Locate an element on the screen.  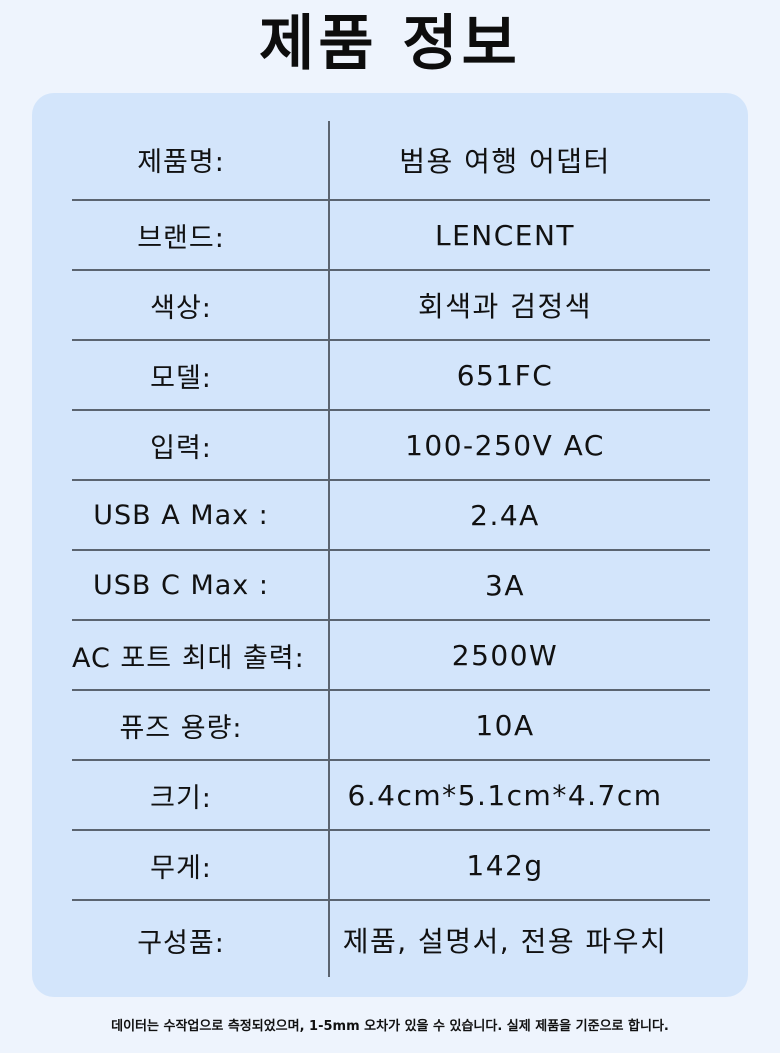
spec-row: 구성품: 제품, 설명서, 전용 파우치 is located at coordinates (391, 940).